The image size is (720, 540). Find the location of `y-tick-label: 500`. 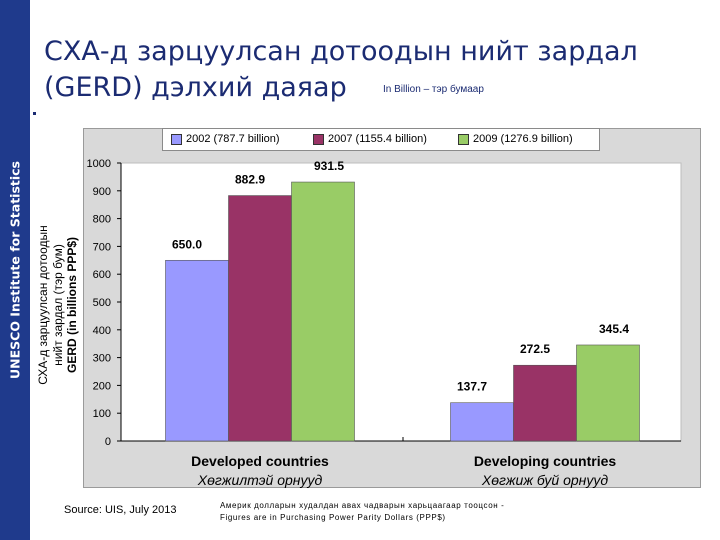

y-tick-label: 500 is located at coordinates (102, 303).